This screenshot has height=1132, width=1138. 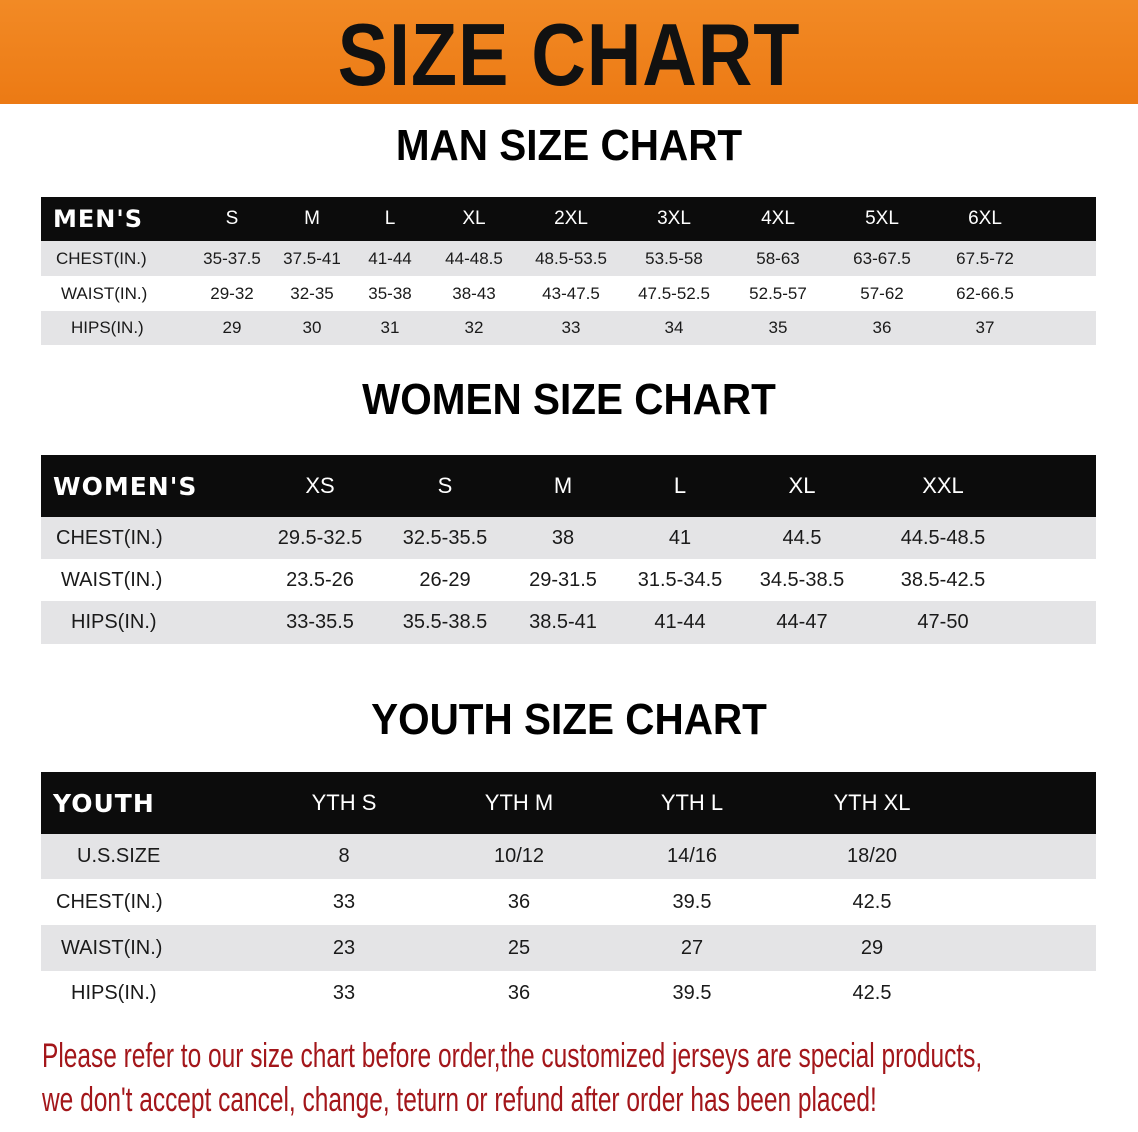 I want to click on measurement-value: 34, so click(x=674, y=327).